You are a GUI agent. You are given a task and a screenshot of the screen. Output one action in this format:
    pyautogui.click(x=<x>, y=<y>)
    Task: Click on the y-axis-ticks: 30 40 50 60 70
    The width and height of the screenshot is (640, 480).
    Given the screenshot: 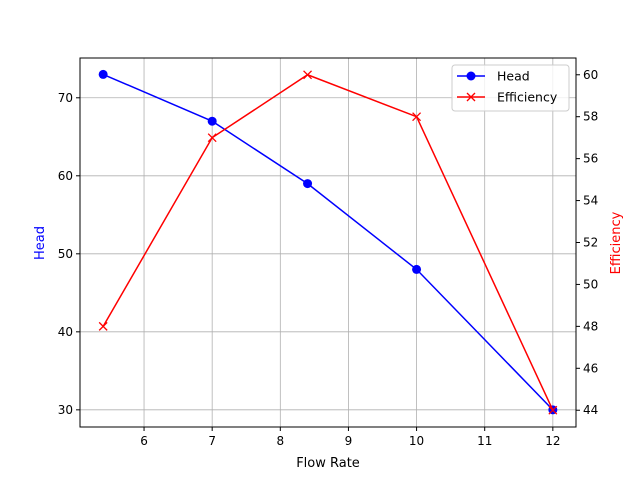 What is the action you would take?
    pyautogui.click(x=69, y=254)
    